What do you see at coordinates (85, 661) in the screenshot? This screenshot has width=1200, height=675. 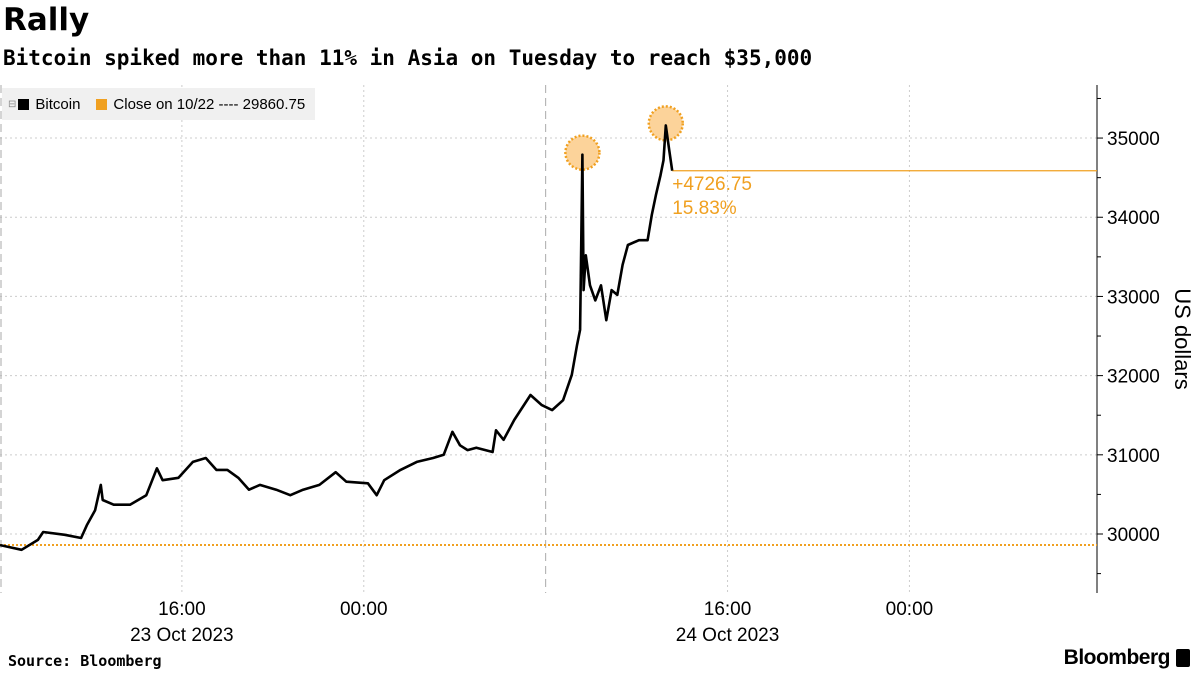 I see `source: Source: Bloomberg` at bounding box center [85, 661].